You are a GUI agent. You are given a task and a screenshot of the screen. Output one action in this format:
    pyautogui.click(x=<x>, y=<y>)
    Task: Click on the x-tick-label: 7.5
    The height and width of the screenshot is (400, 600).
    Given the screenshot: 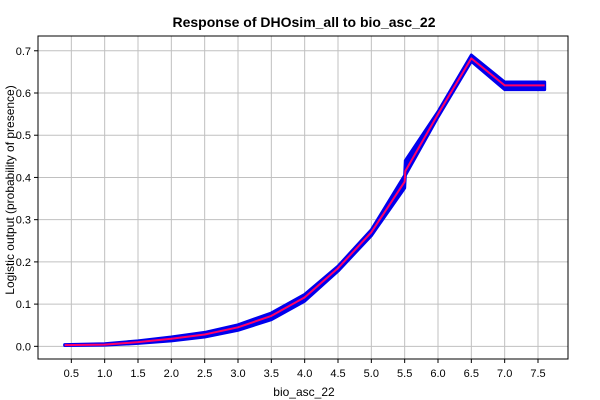 What is the action you would take?
    pyautogui.click(x=537, y=374)
    